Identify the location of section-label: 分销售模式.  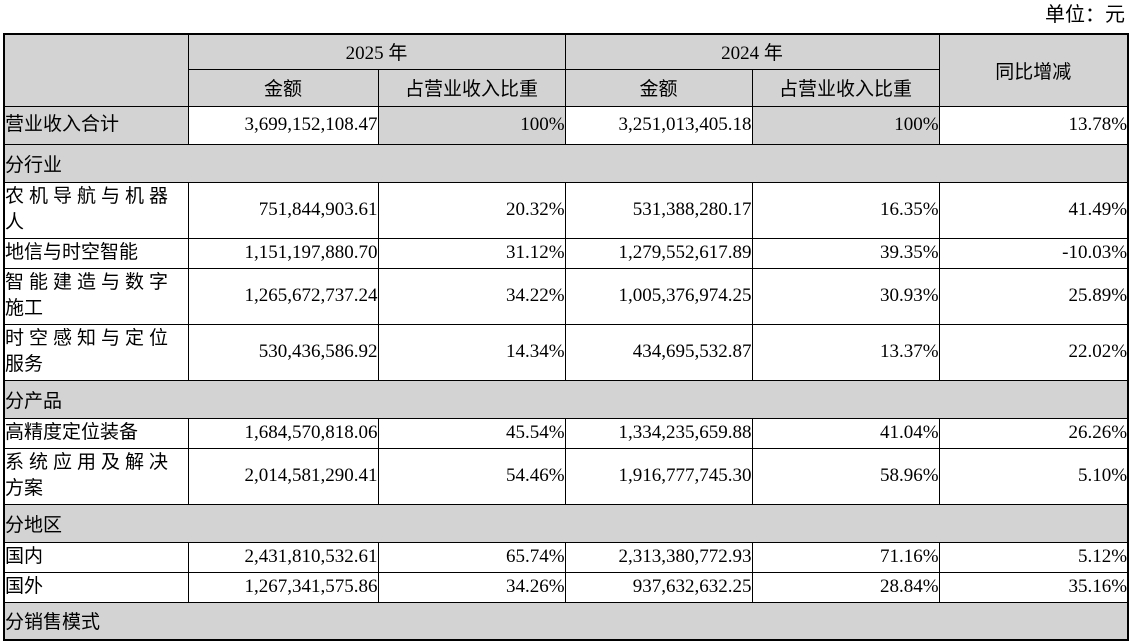
(566, 621).